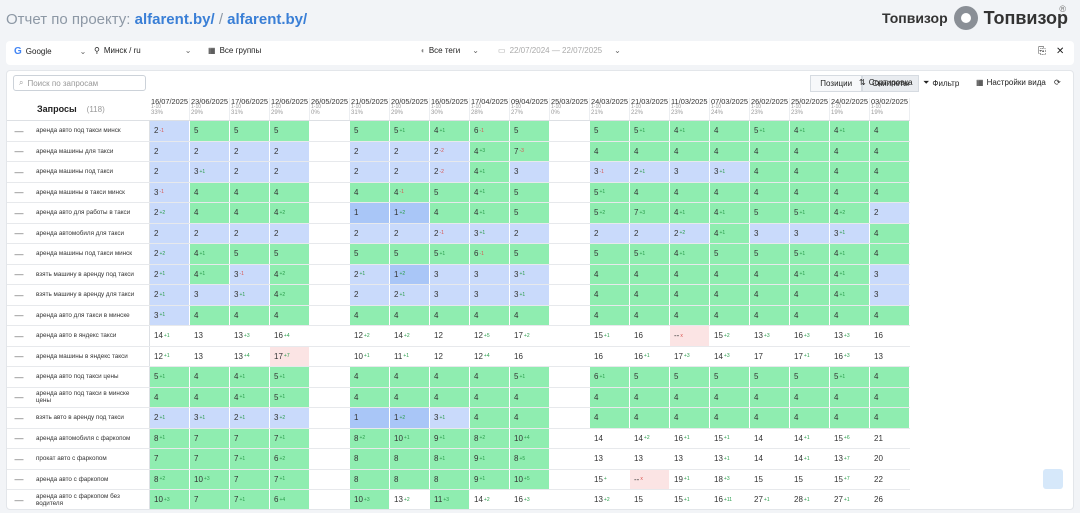  I want to click on date-column-header: 24/02/2025 1-10 19%, so click(850, 109).